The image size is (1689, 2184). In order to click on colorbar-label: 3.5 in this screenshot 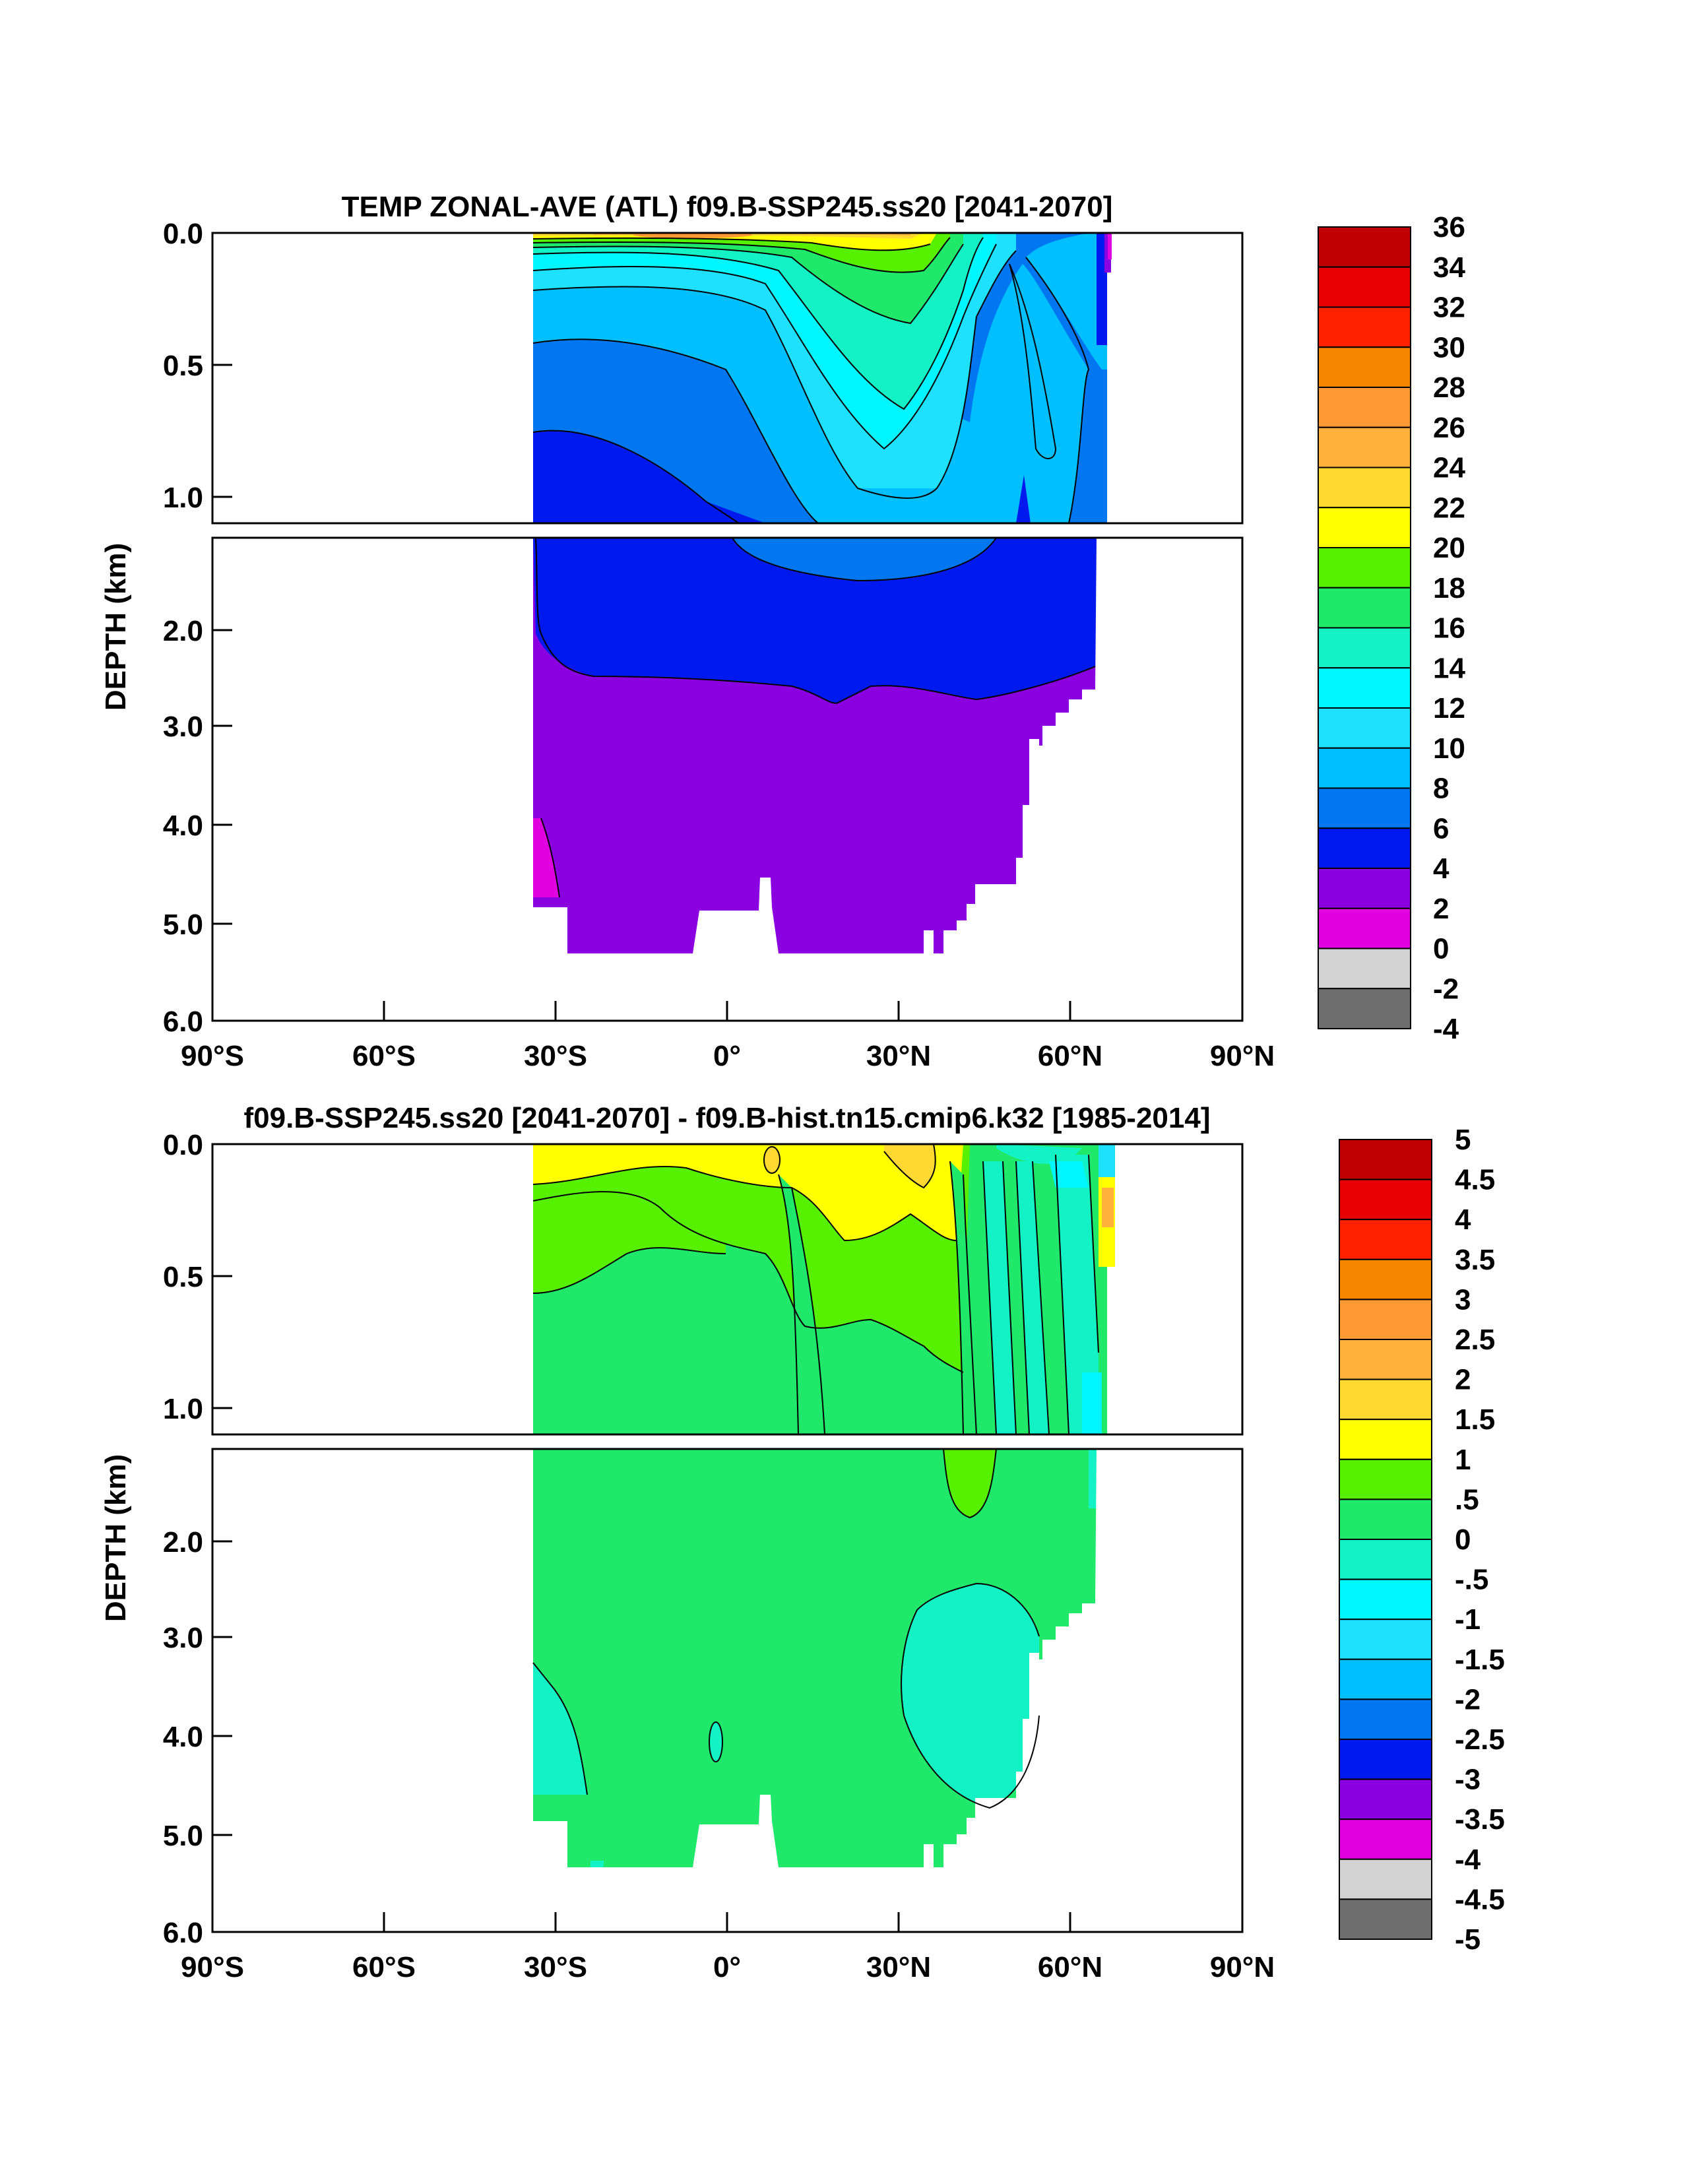, I will do `click(1475, 1260)`.